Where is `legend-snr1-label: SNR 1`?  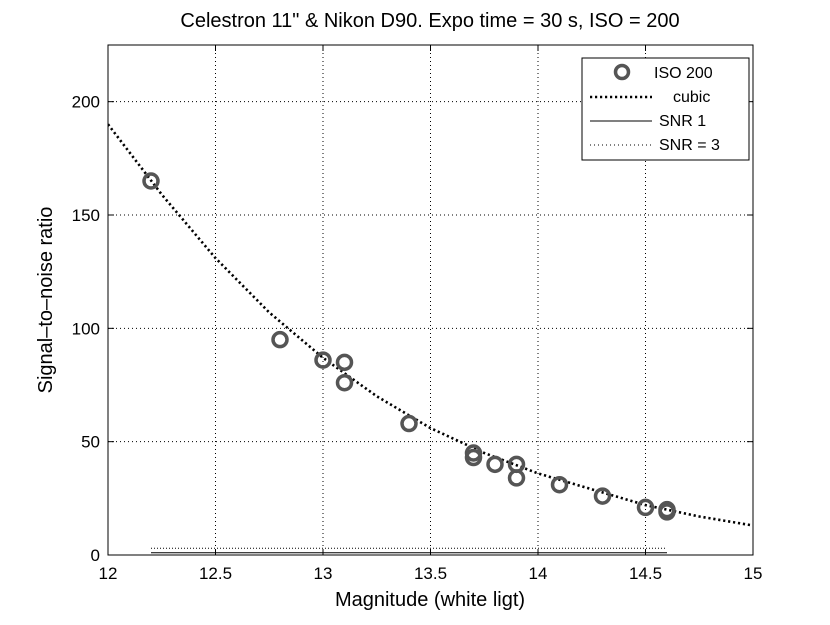
legend-snr1-label: SNR 1 is located at coordinates (682, 121).